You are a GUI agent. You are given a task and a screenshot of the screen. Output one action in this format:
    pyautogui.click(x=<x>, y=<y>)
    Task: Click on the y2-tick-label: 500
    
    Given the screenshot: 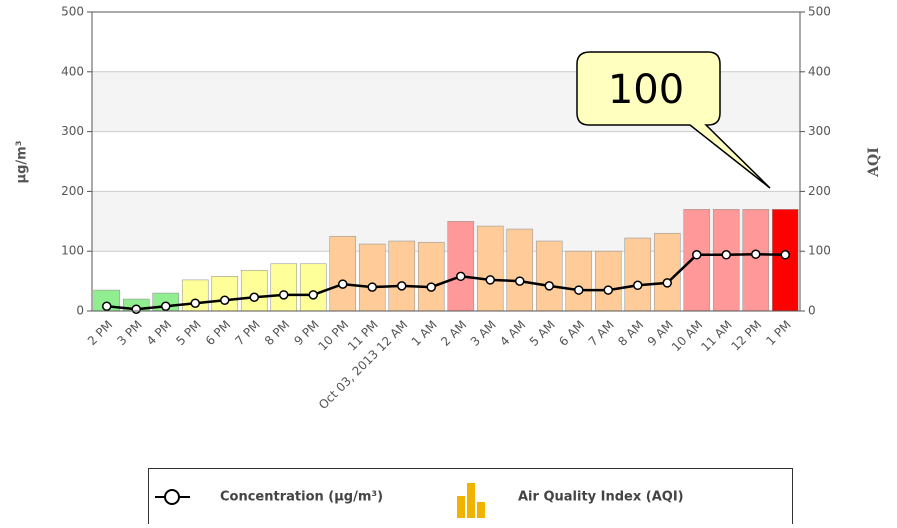 What is the action you would take?
    pyautogui.click(x=819, y=12)
    